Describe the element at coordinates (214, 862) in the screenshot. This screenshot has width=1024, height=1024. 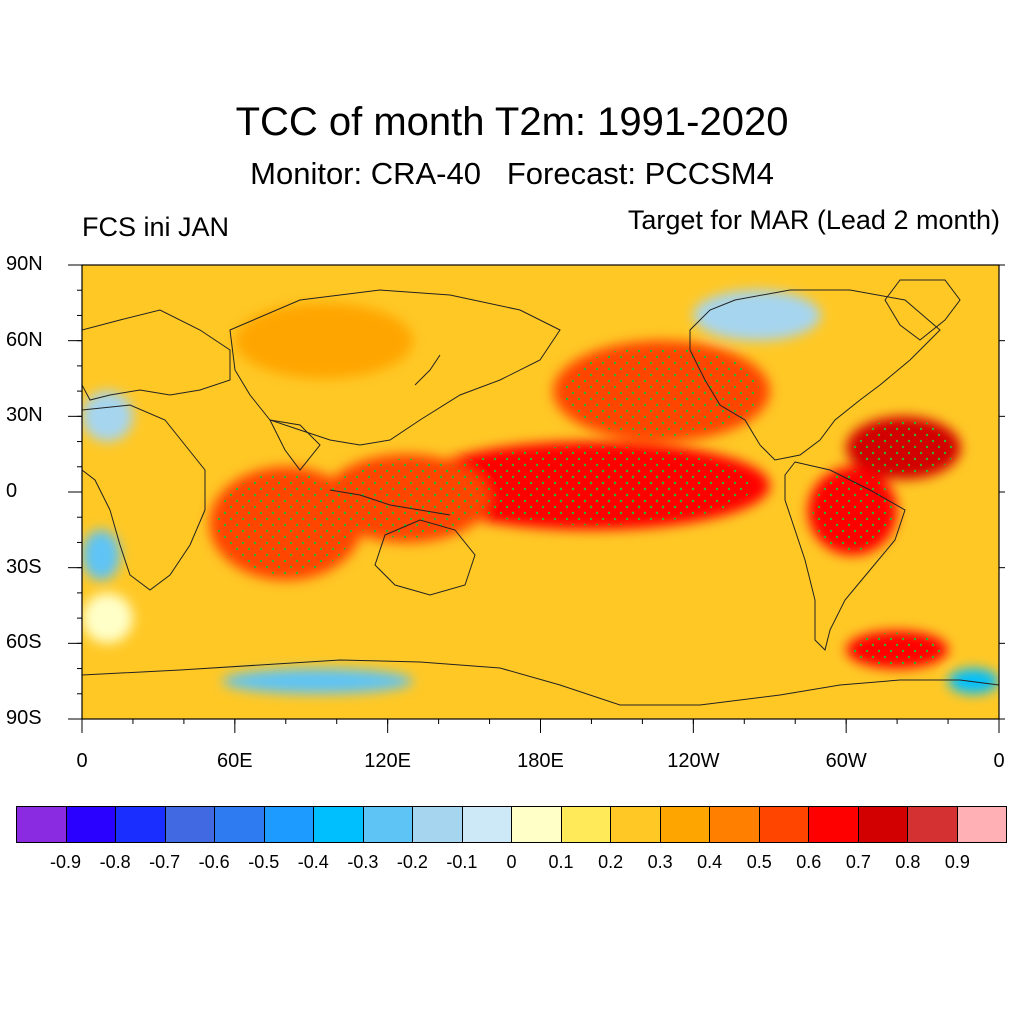
I see `colorbar-label: -0.6` at that location.